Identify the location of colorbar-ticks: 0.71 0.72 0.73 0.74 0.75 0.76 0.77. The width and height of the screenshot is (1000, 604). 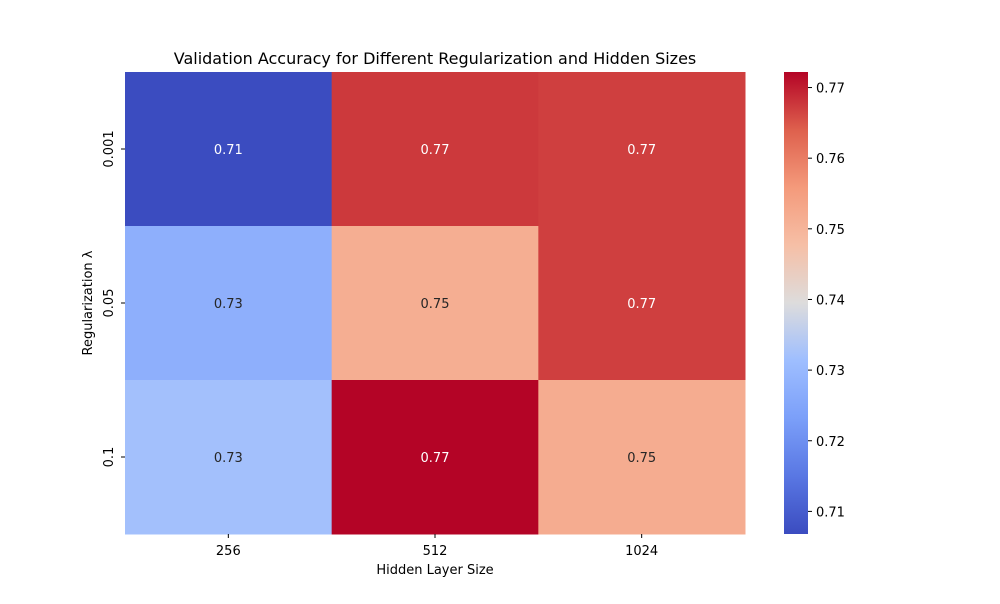
(826, 301).